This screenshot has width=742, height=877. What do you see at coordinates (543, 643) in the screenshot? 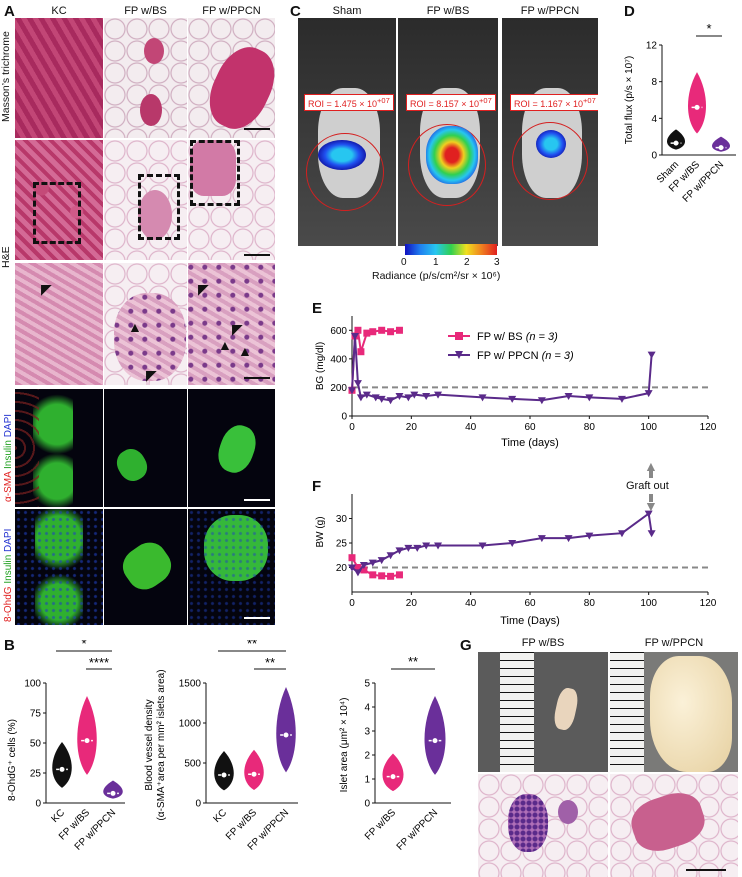
I see `g-col-fpbs: FP w/BS` at bounding box center [543, 643].